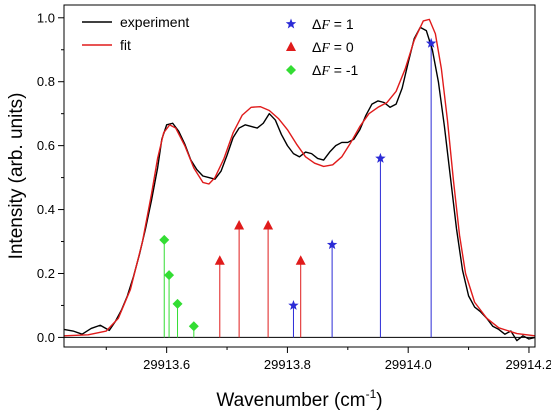  Describe the element at coordinates (287, 364) in the screenshot. I see `x-tick-label: 29913.8` at that location.